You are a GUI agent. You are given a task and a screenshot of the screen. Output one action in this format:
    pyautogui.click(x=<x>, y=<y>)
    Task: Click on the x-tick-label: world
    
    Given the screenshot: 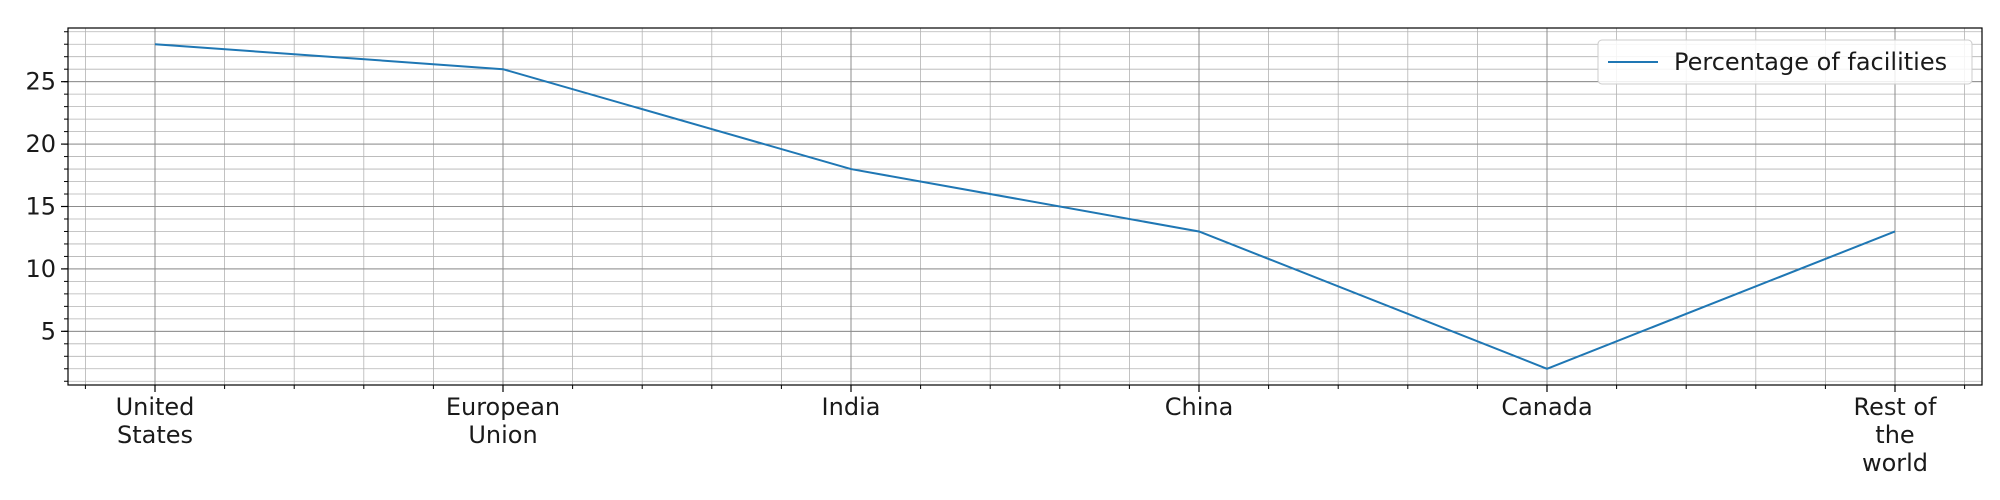 What is the action you would take?
    pyautogui.click(x=1895, y=463)
    